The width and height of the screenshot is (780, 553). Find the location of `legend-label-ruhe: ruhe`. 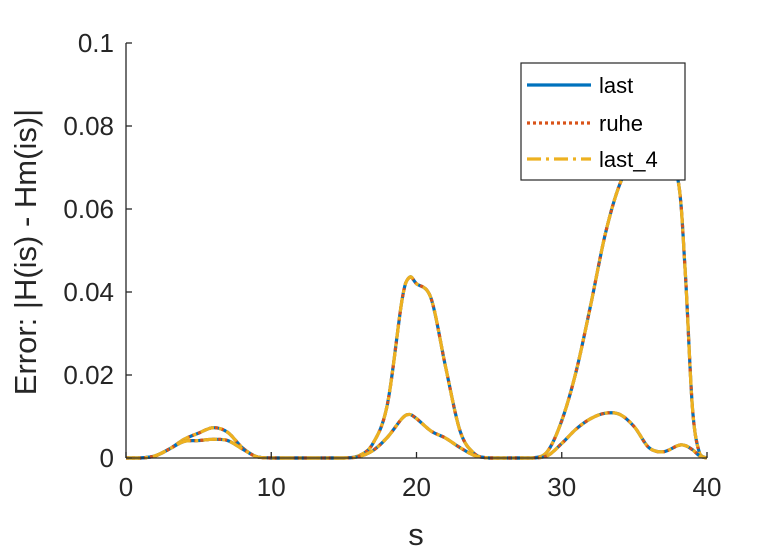

legend-label-ruhe: ruhe is located at coordinates (621, 123).